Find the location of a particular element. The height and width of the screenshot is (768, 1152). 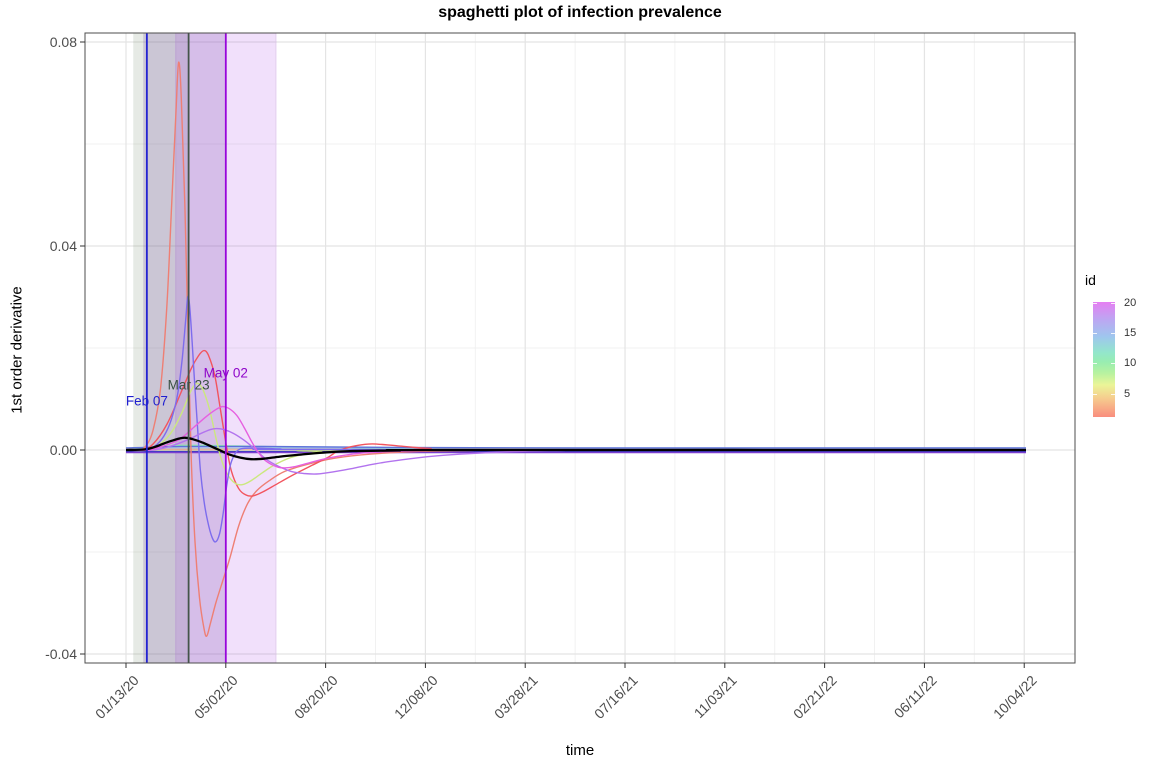

y-tick-label: 0.08 is located at coordinates (63, 42).